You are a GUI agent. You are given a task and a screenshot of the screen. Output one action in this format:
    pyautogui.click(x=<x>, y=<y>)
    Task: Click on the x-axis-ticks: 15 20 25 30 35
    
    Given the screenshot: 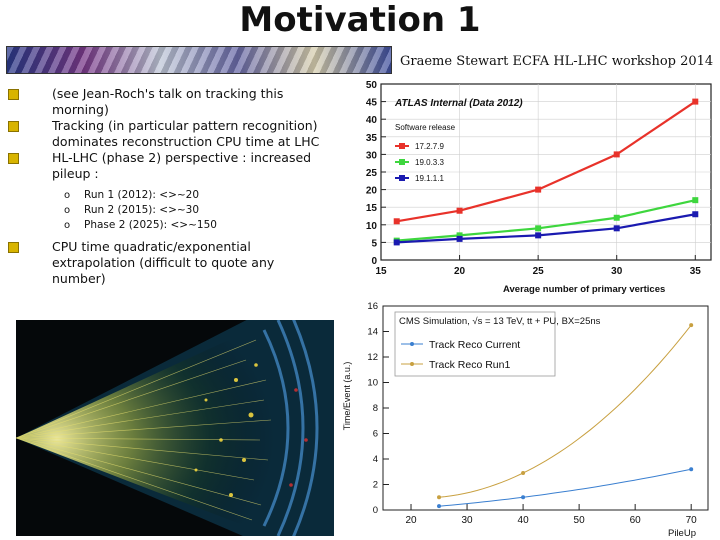 What is the action you would take?
    pyautogui.click(x=538, y=266)
    